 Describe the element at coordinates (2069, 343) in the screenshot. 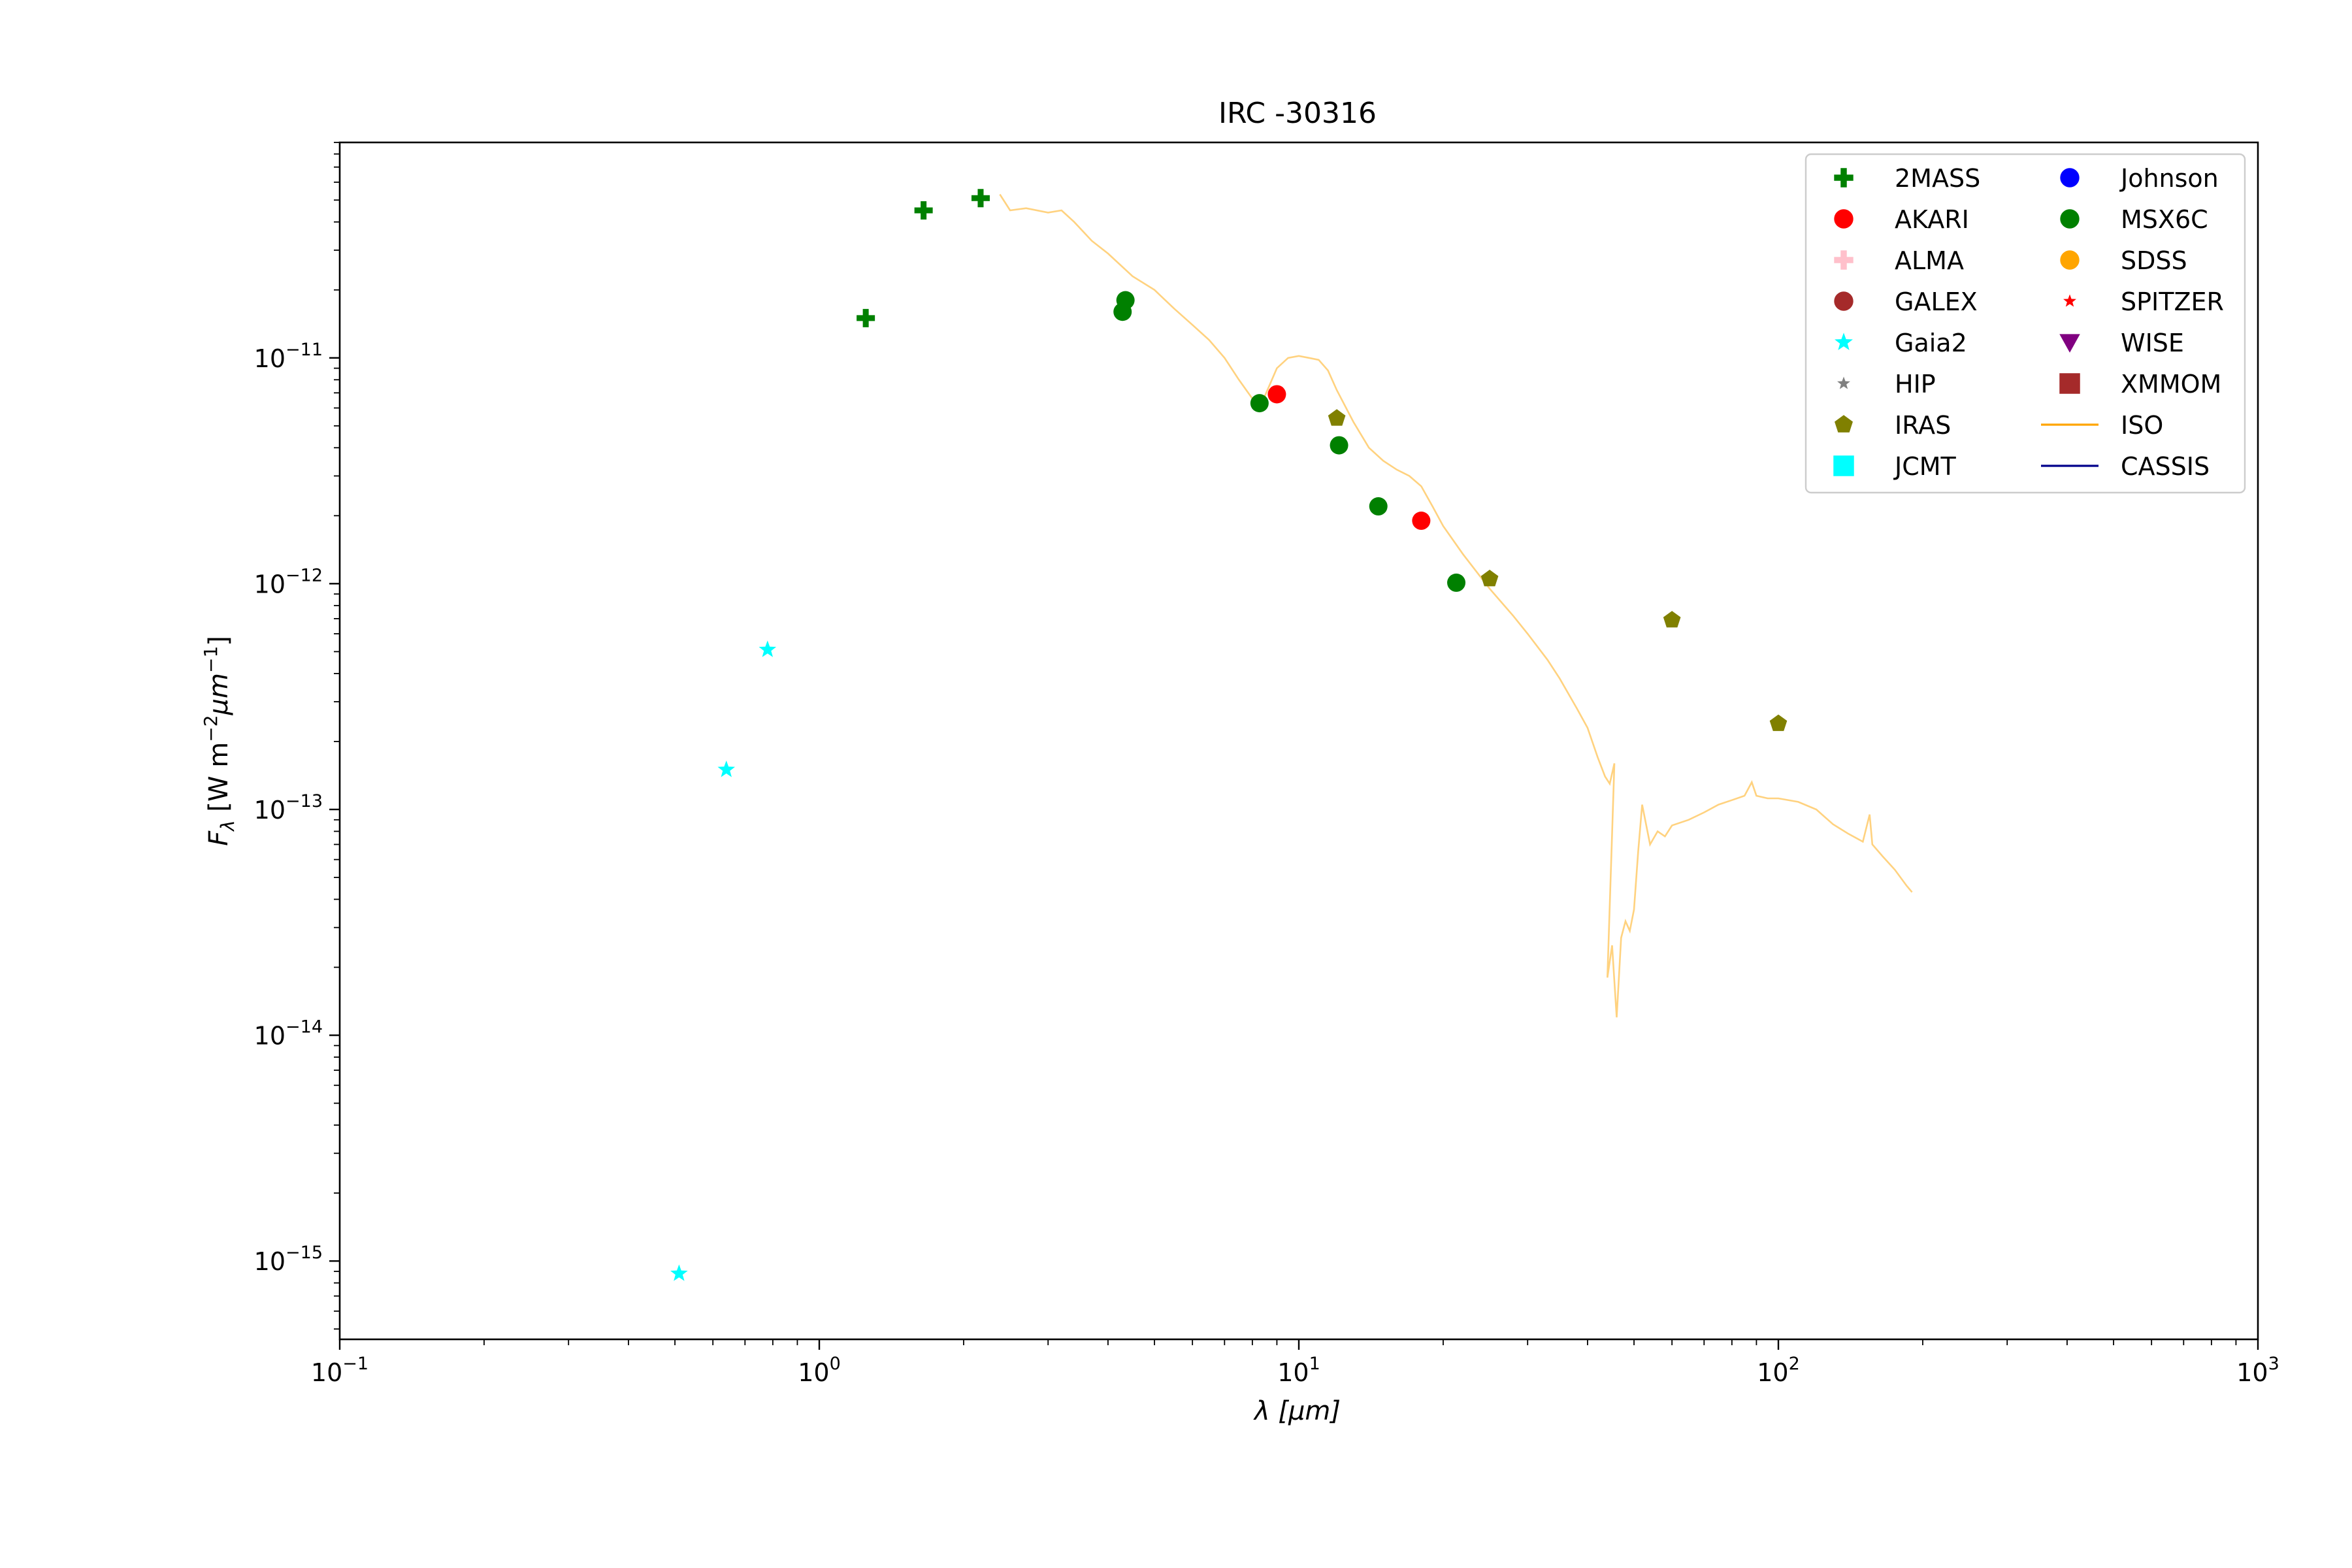

I see `legend-wise-swatch` at that location.